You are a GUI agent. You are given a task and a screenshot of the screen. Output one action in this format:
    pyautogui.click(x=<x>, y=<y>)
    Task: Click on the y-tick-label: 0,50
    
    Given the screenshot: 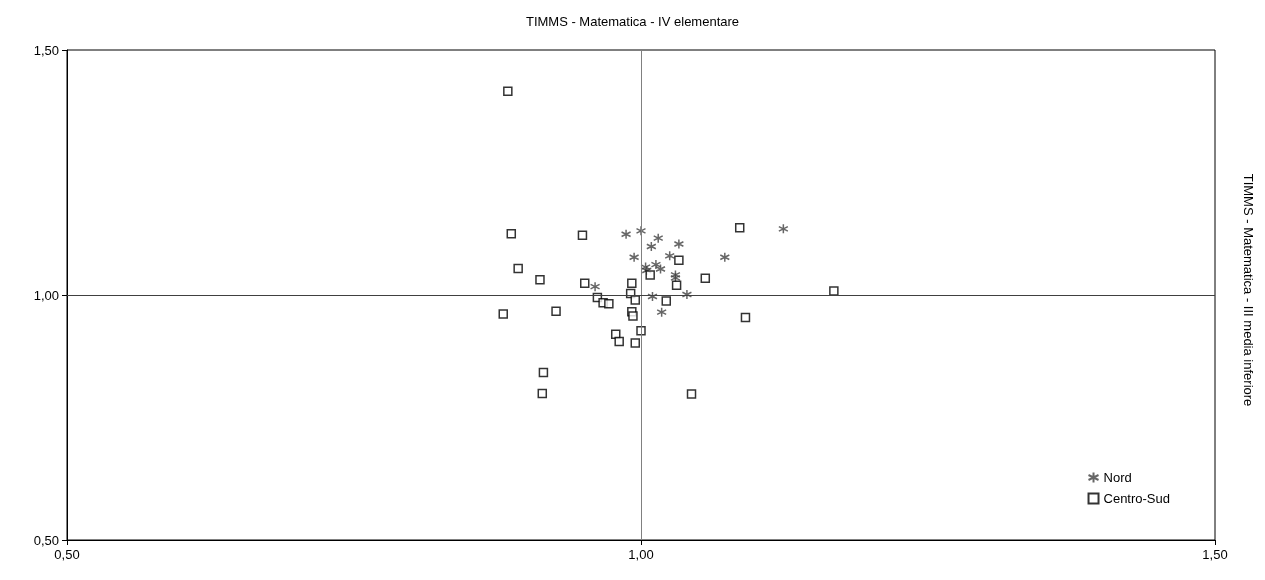 What is the action you would take?
    pyautogui.click(x=46, y=540)
    